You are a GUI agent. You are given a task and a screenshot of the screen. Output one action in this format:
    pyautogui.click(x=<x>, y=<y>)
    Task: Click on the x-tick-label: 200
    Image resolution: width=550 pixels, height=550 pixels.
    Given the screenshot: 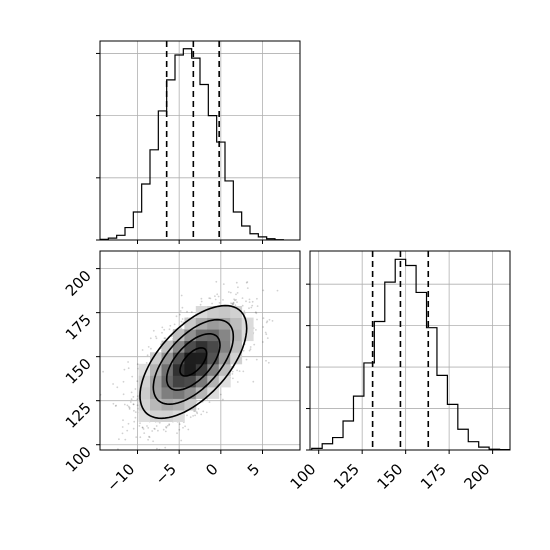 What is the action you would take?
    pyautogui.click(x=476, y=476)
    